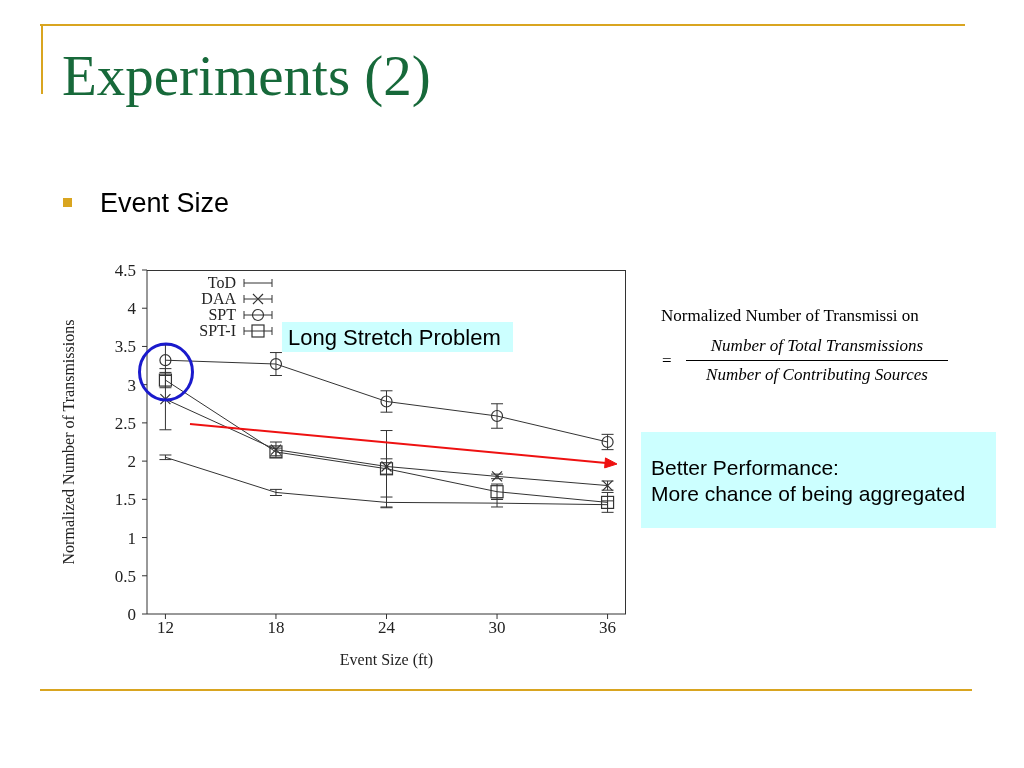  I want to click on x-tick-label: 30, so click(497, 628).